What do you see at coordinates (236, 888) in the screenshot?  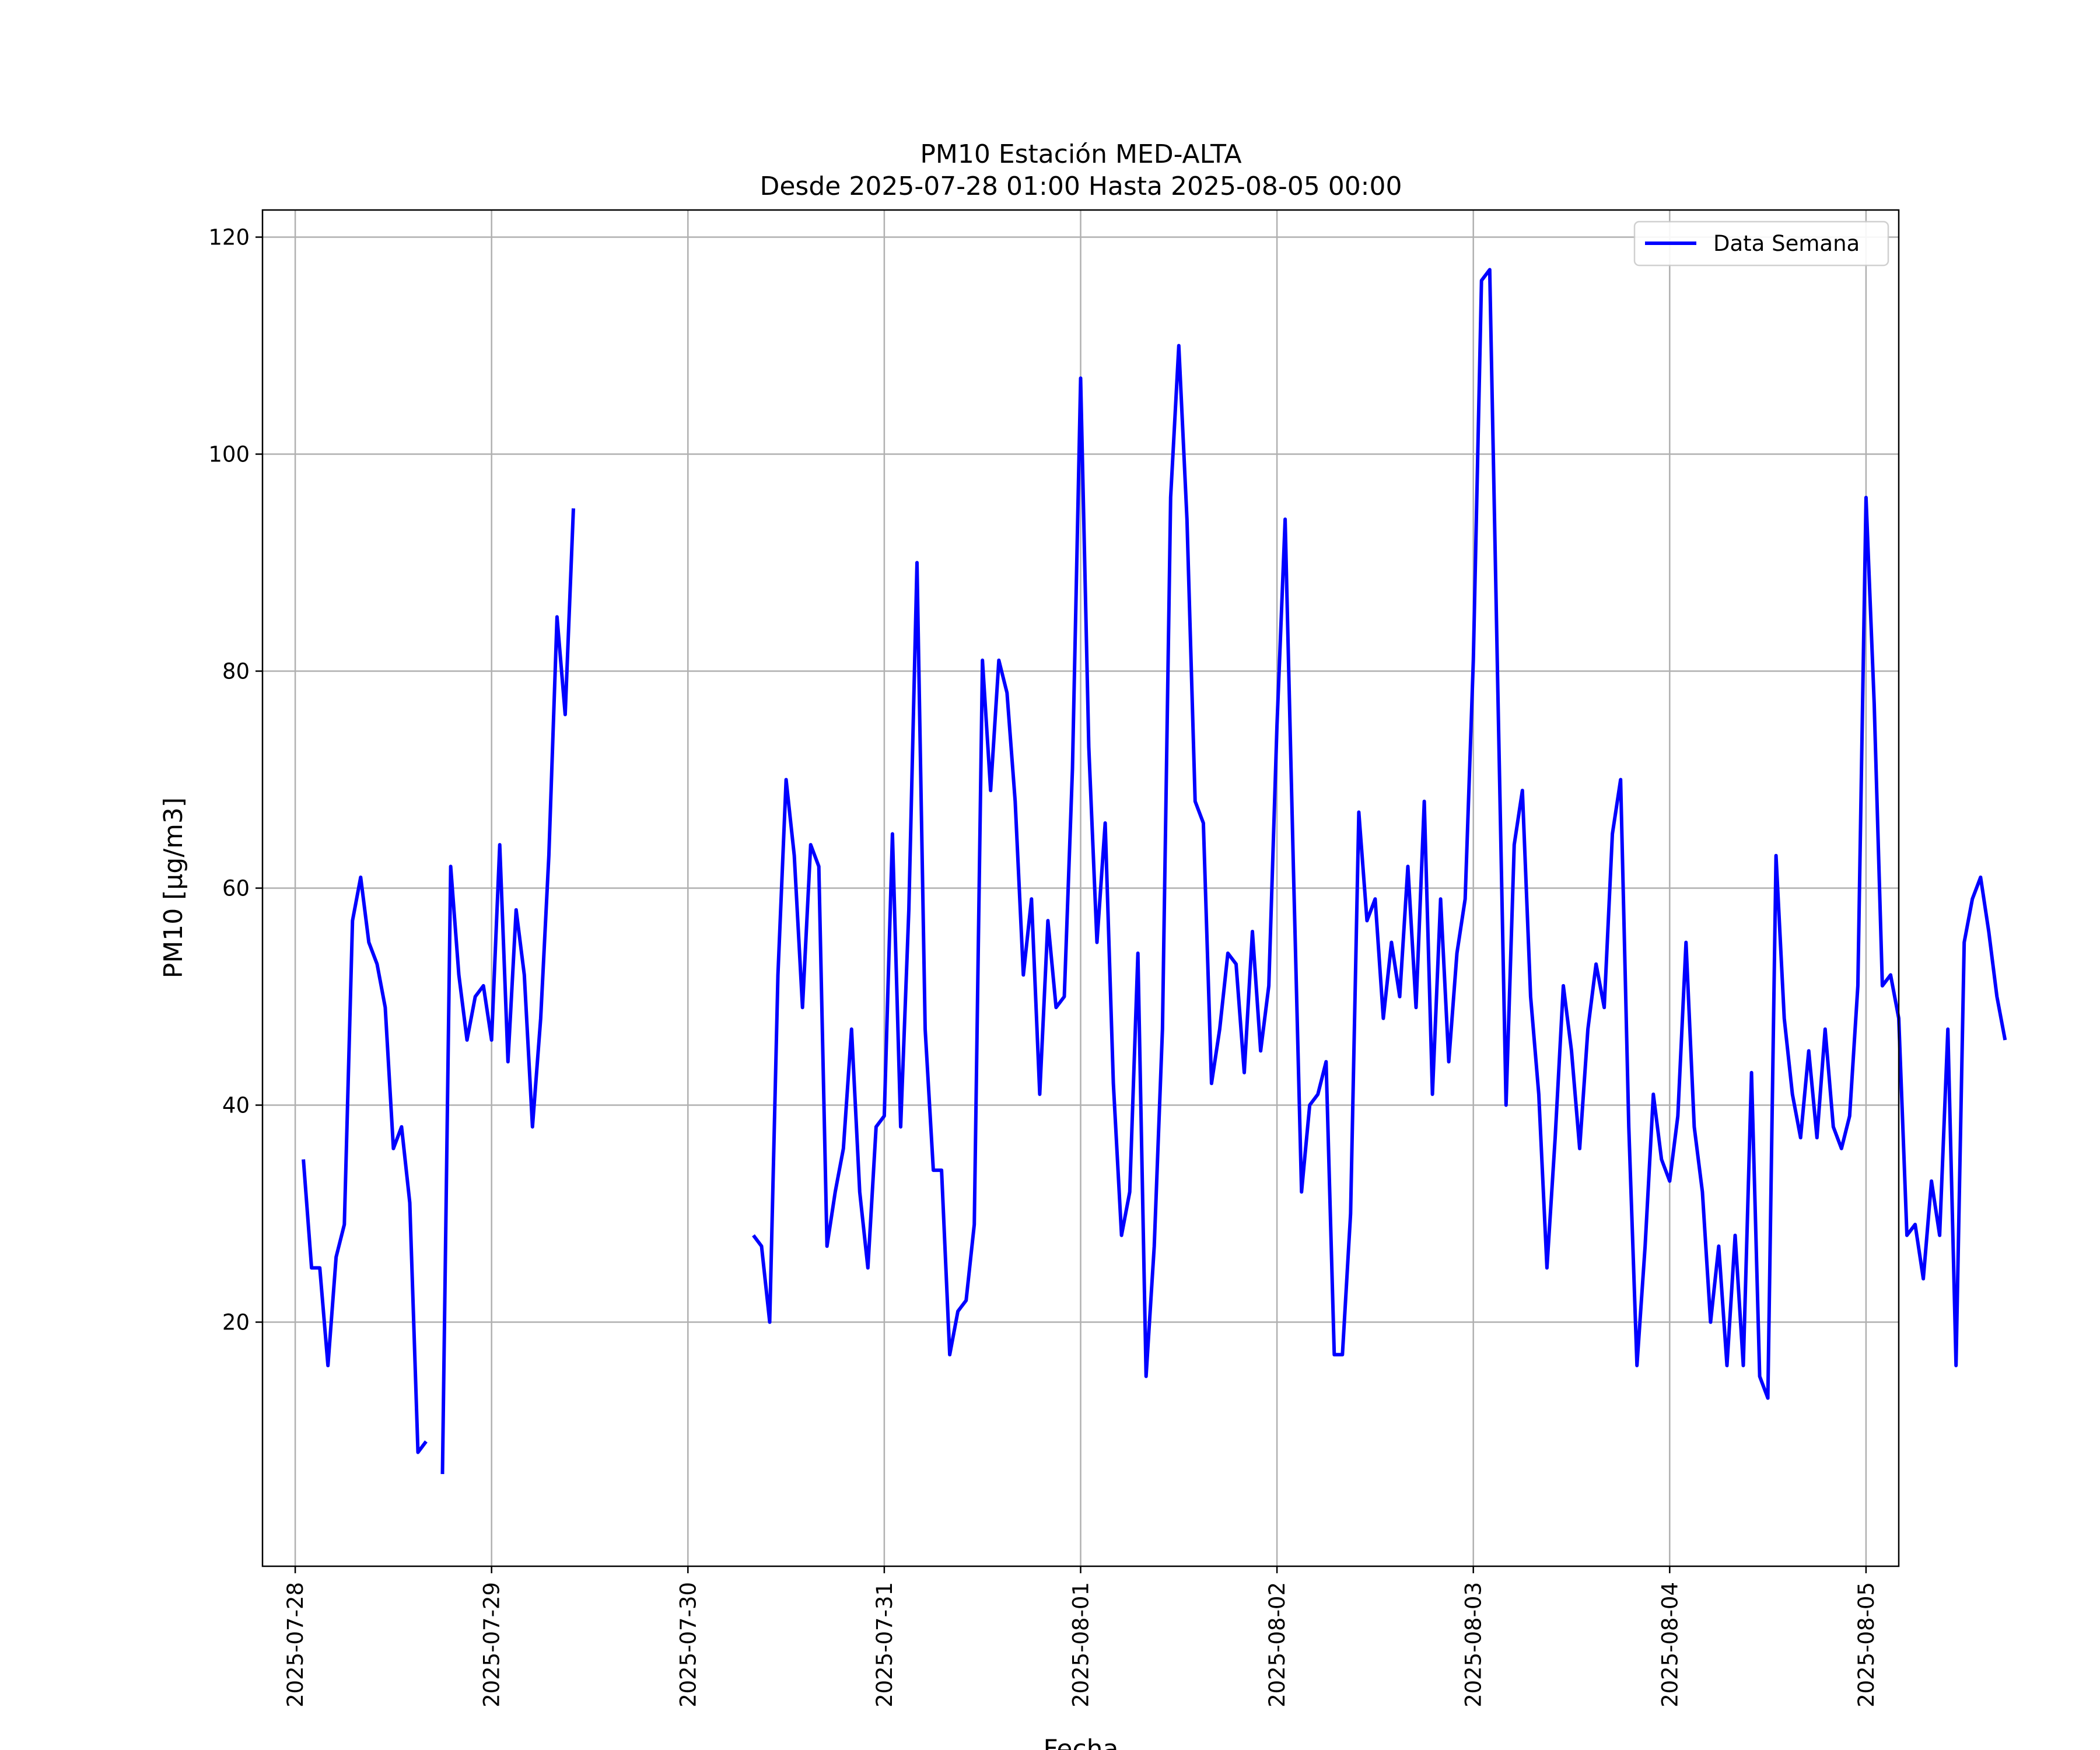 I see `y-tick-label: 60` at bounding box center [236, 888].